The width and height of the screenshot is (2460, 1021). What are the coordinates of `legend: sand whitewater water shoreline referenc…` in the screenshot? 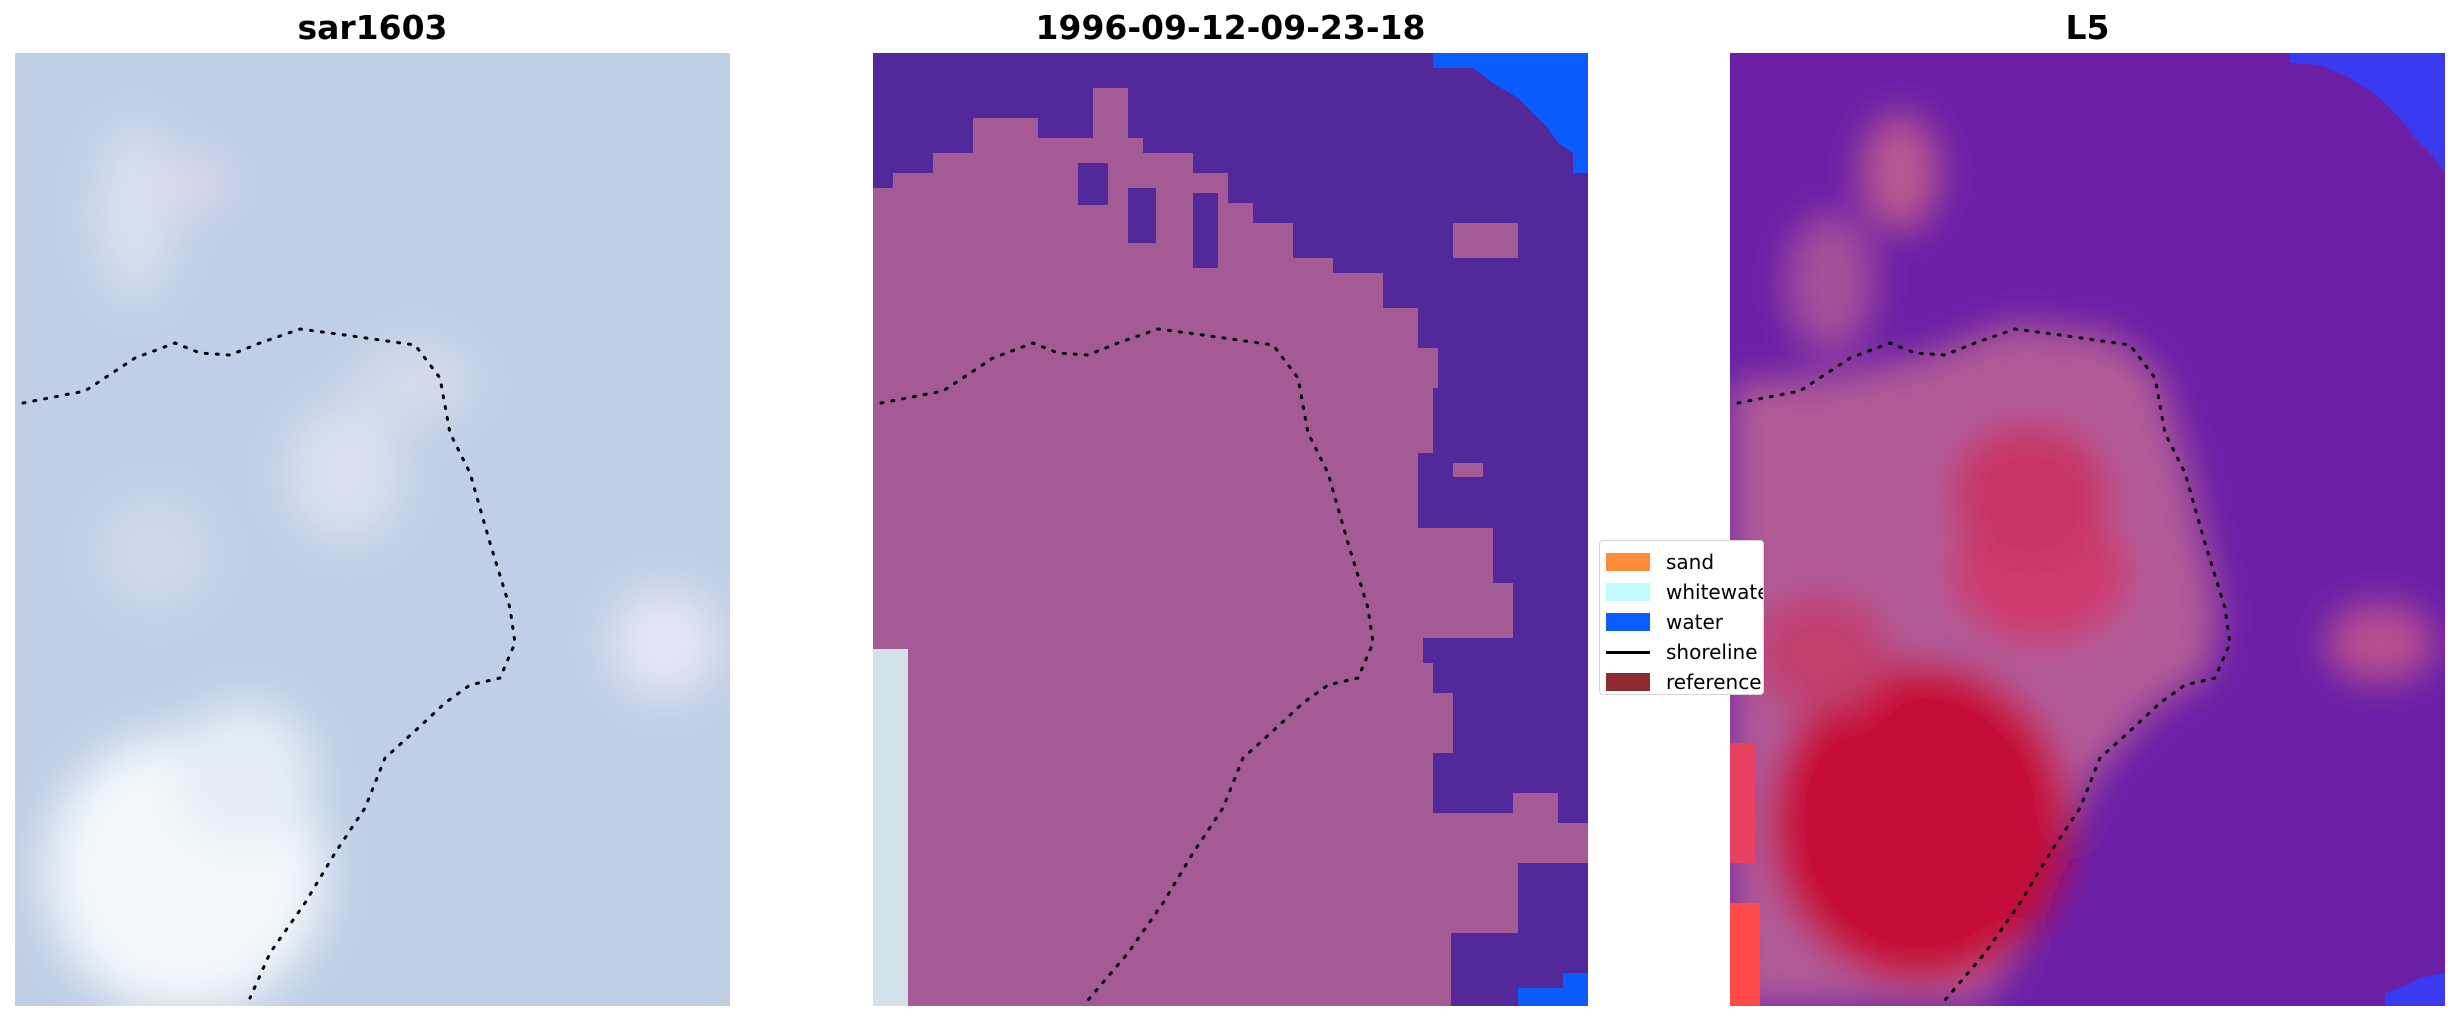 It's located at (1681, 617).